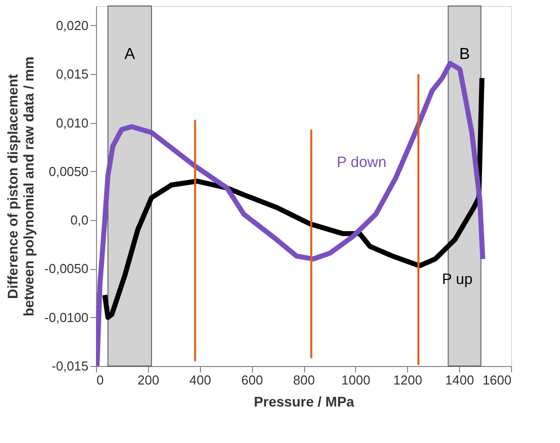 Image resolution: width=560 pixels, height=443 pixels. Describe the element at coordinates (464, 54) in the screenshot. I see `band-label: B` at that location.